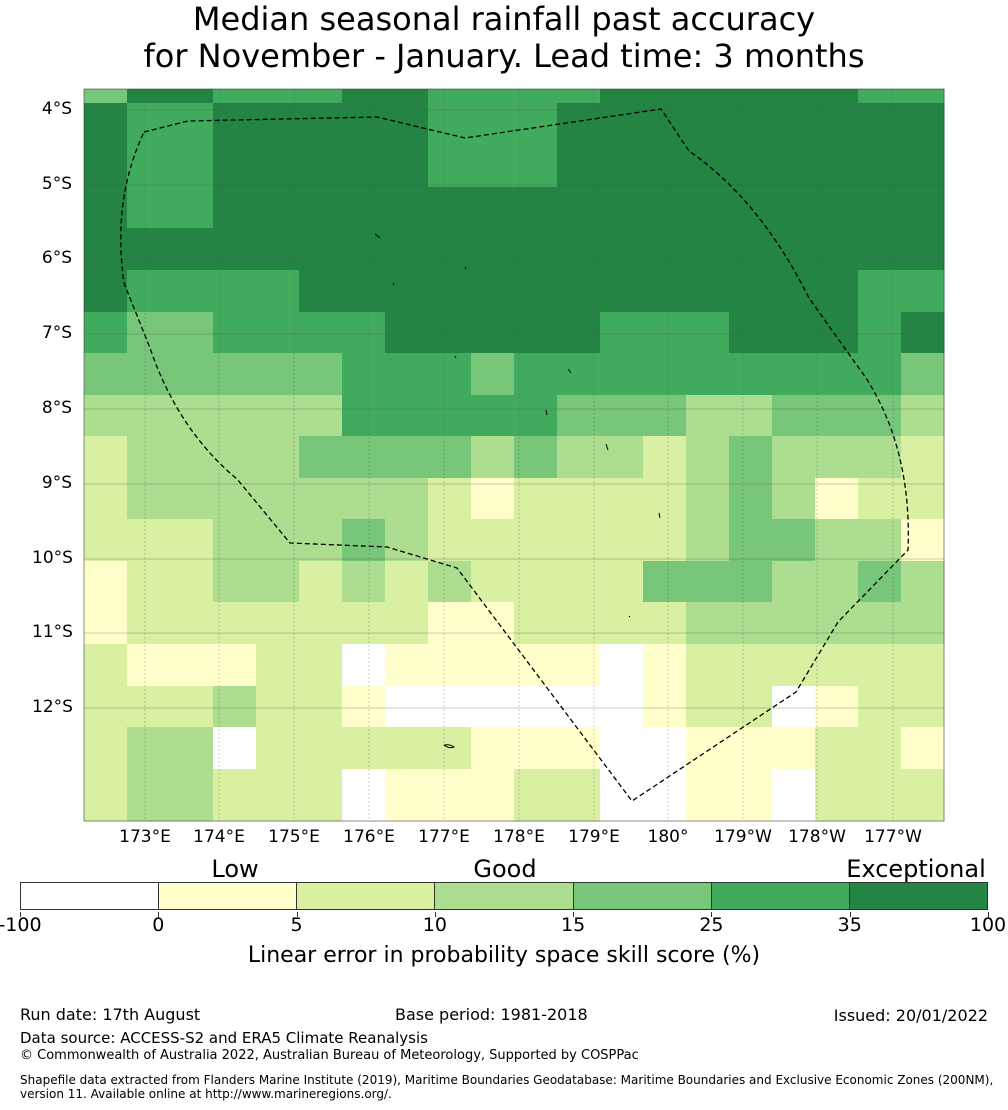  I want to click on latitude-label: 6°S, so click(56, 258).